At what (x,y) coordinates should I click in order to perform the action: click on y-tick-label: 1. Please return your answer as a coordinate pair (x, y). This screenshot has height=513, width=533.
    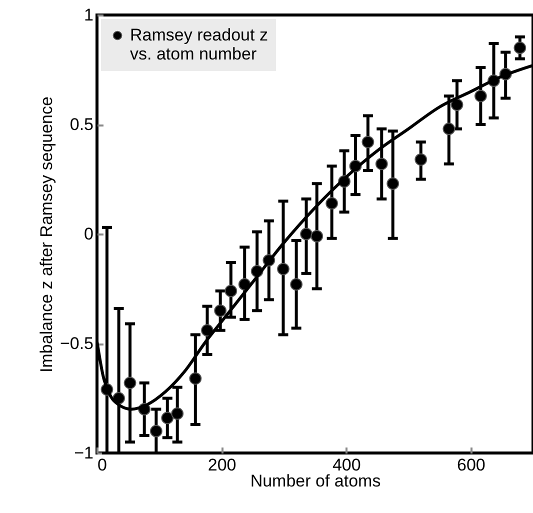
    Looking at the image, I should click on (89, 15).